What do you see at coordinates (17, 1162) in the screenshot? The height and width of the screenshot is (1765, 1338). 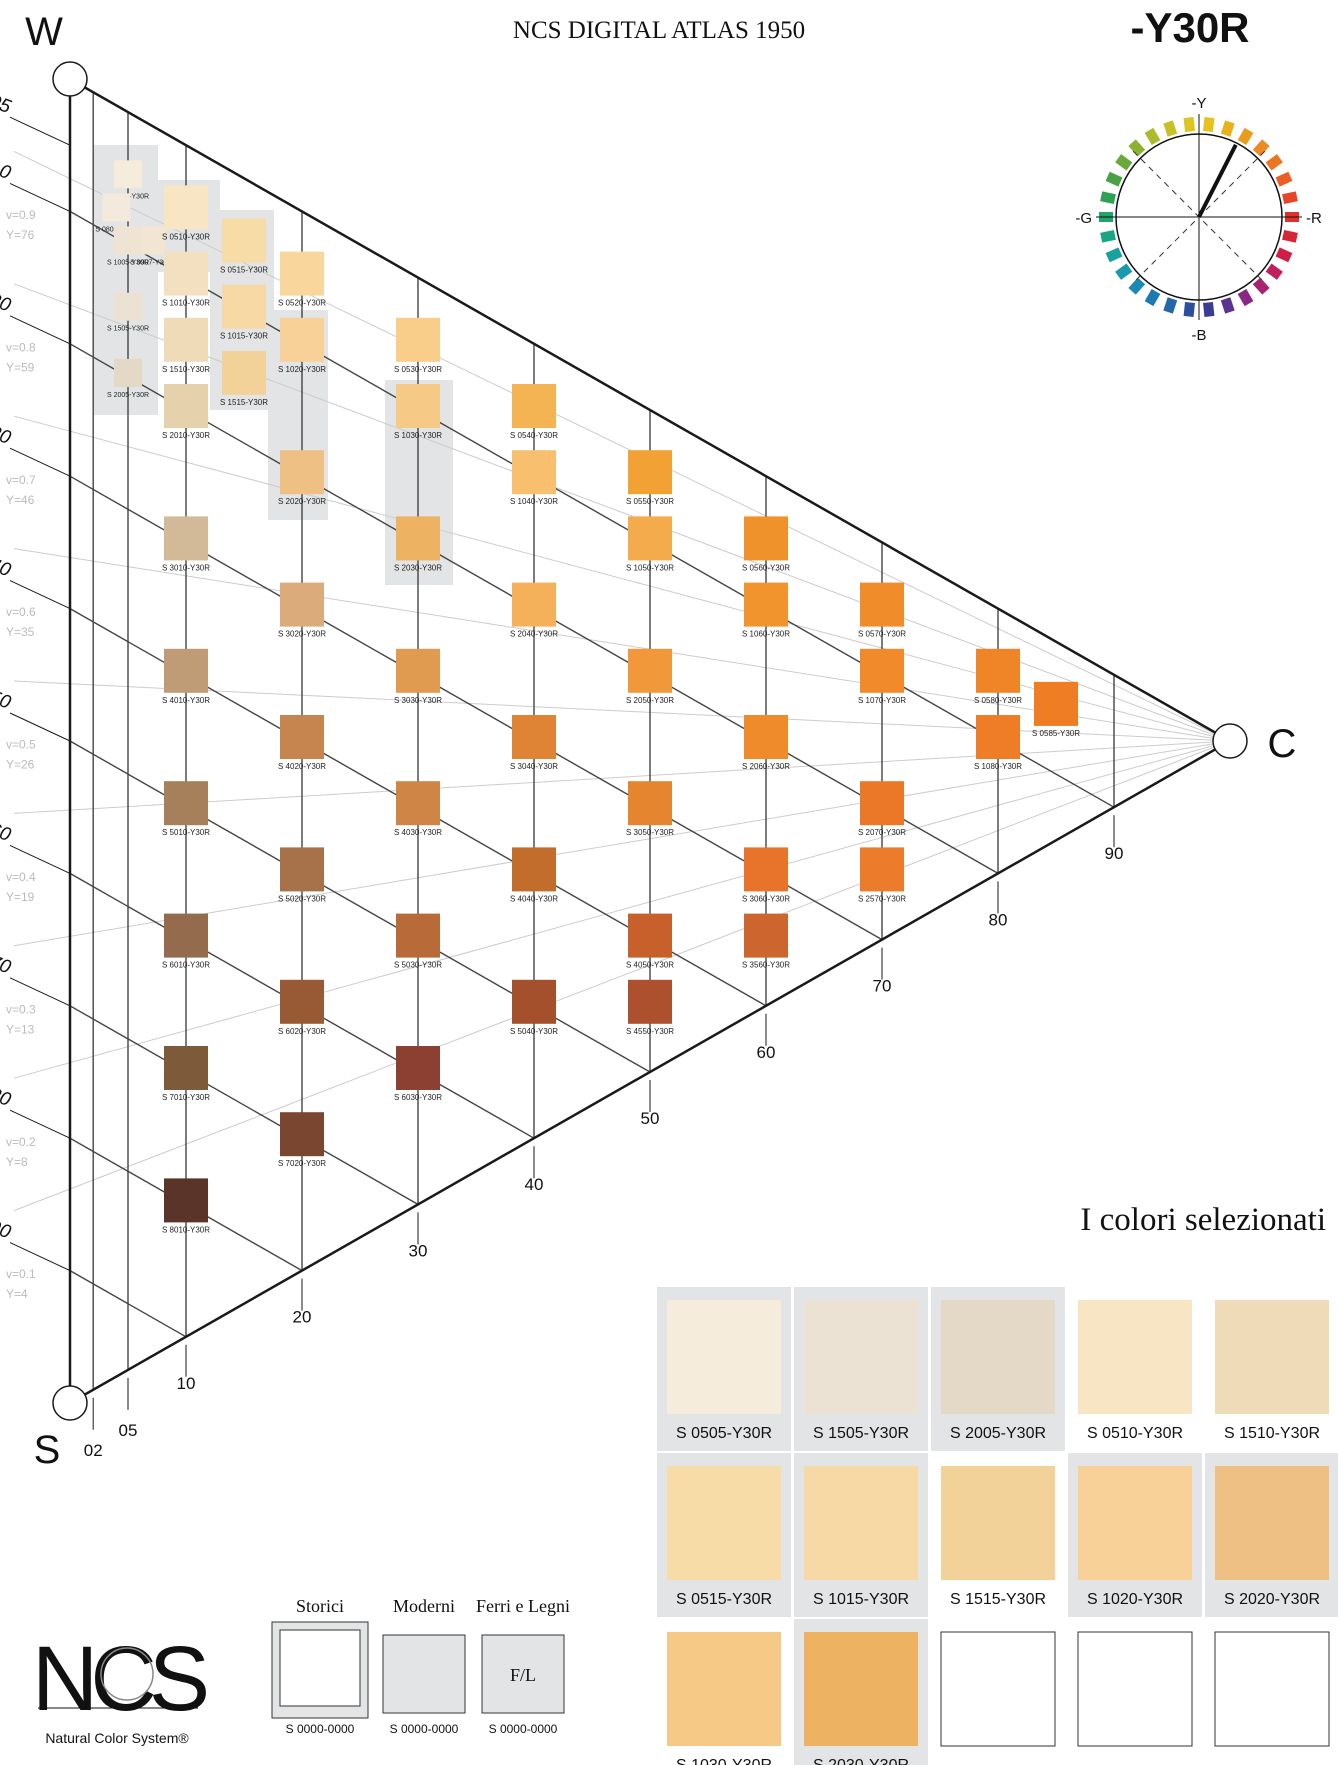 I see `lightness-y-label: Y=8` at bounding box center [17, 1162].